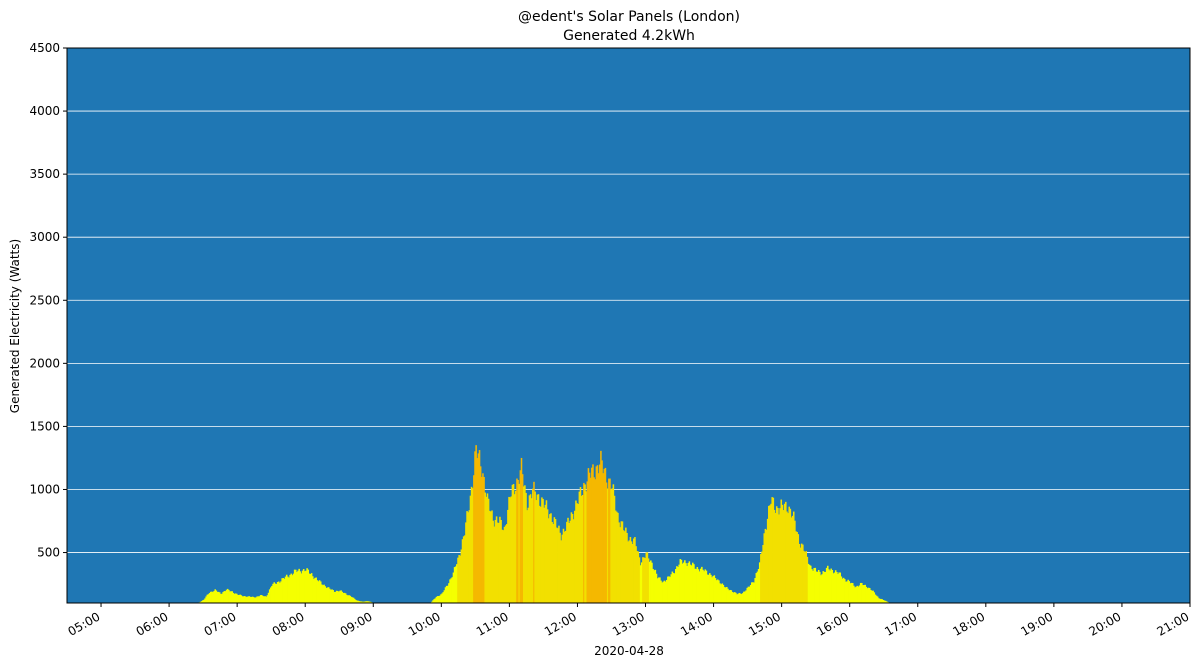  What do you see at coordinates (44, 300) in the screenshot?
I see `y-tick-label: 2500` at bounding box center [44, 300].